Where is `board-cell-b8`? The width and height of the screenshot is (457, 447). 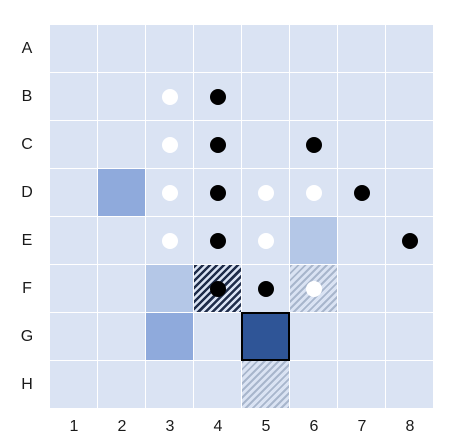 board-cell-b8 is located at coordinates (409, 96).